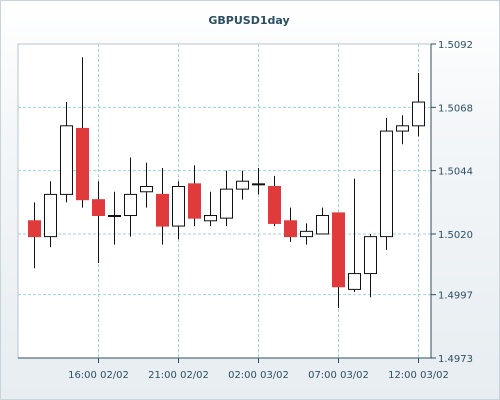 The height and width of the screenshot is (400, 500). What do you see at coordinates (455, 45) in the screenshot?
I see `y-tick-label: 1.5092` at bounding box center [455, 45].